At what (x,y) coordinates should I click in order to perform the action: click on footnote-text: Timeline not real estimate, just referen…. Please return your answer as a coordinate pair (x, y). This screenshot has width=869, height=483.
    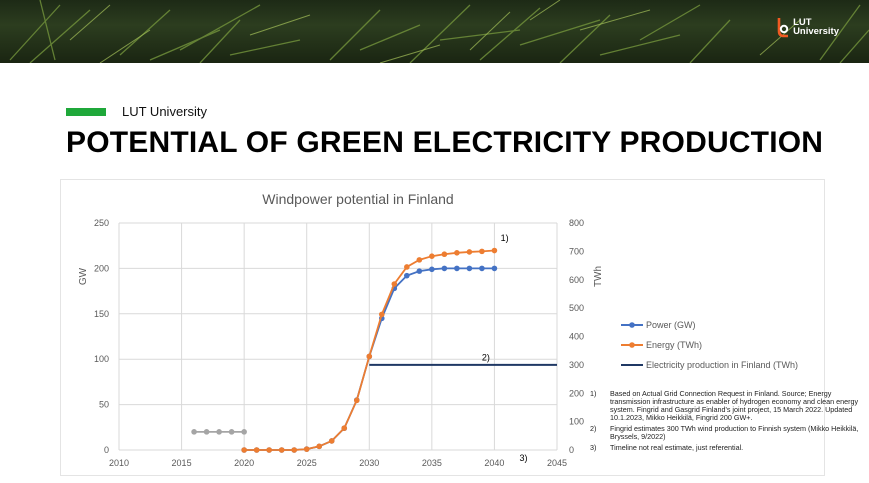
    Looking at the image, I should click on (677, 447).